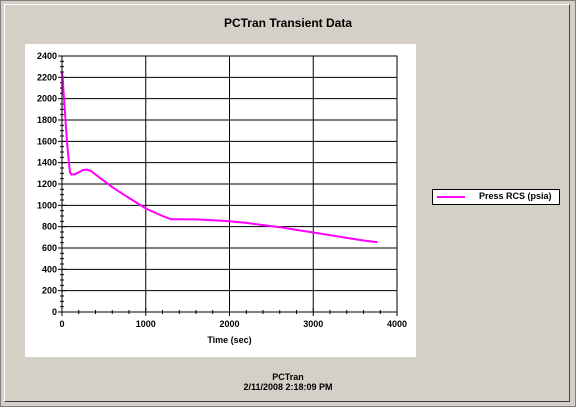 The height and width of the screenshot is (407, 576). Describe the element at coordinates (515, 196) in the screenshot. I see `legend-series-label: Press RCS (psia)` at that location.